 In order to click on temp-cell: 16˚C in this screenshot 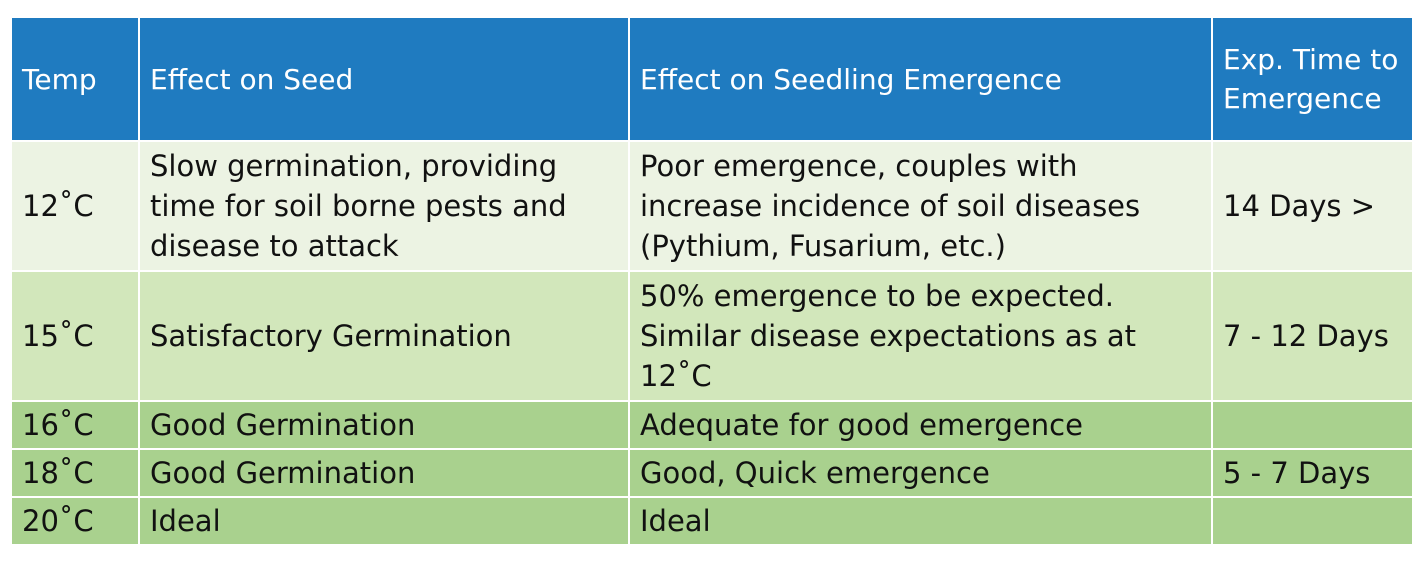, I will do `click(75, 425)`.